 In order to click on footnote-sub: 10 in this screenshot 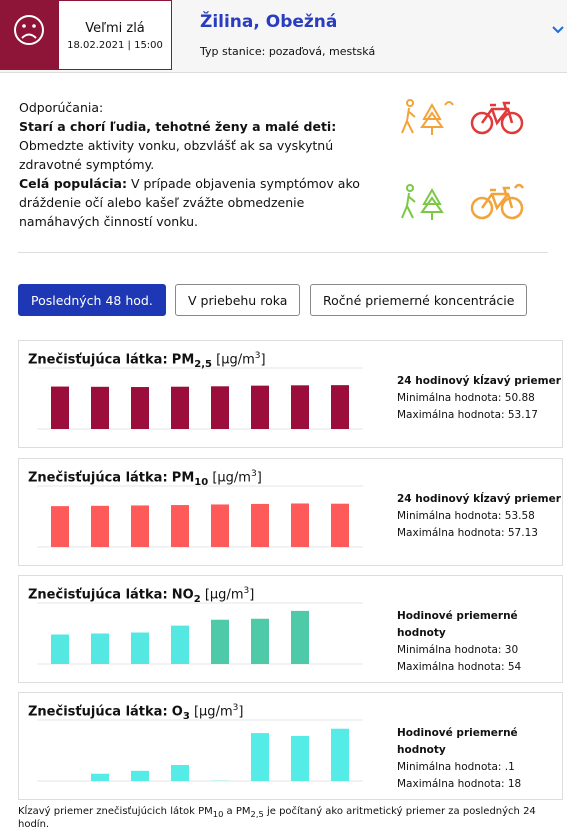, I will do `click(218, 814)`.